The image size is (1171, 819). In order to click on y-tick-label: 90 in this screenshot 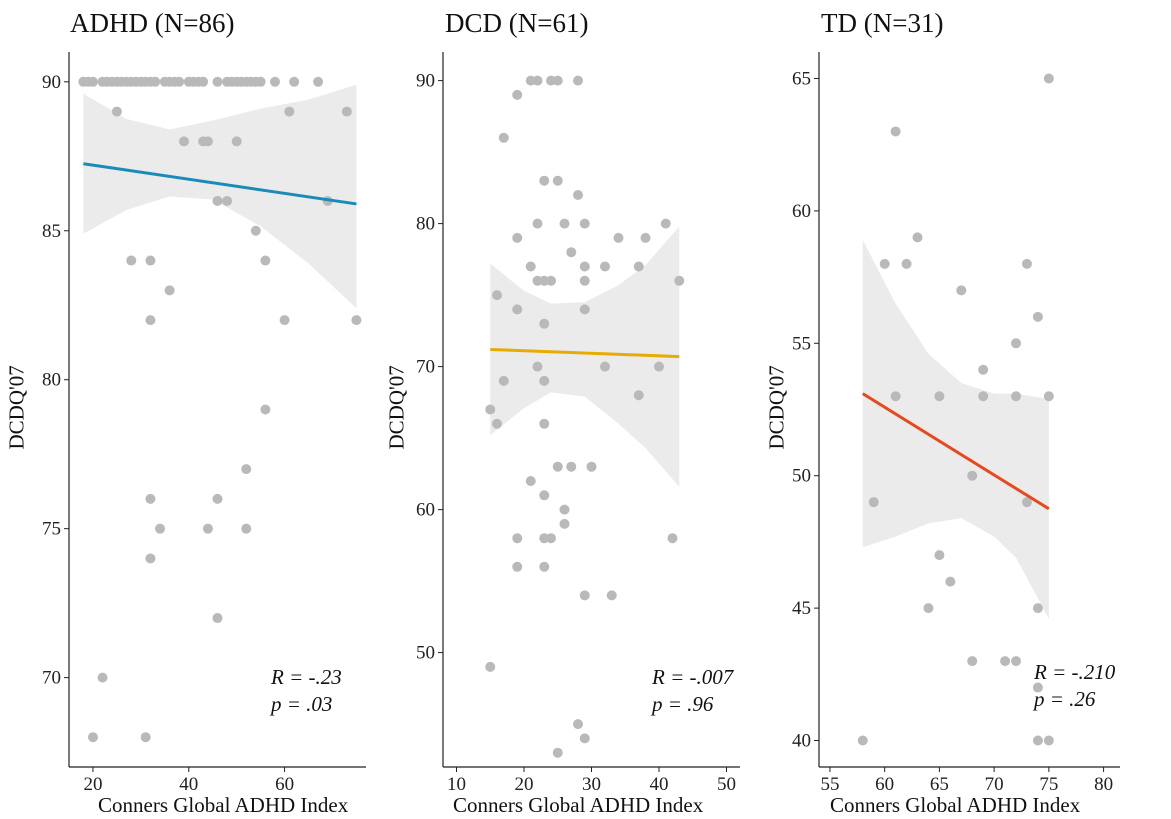, I will do `click(425, 81)`.